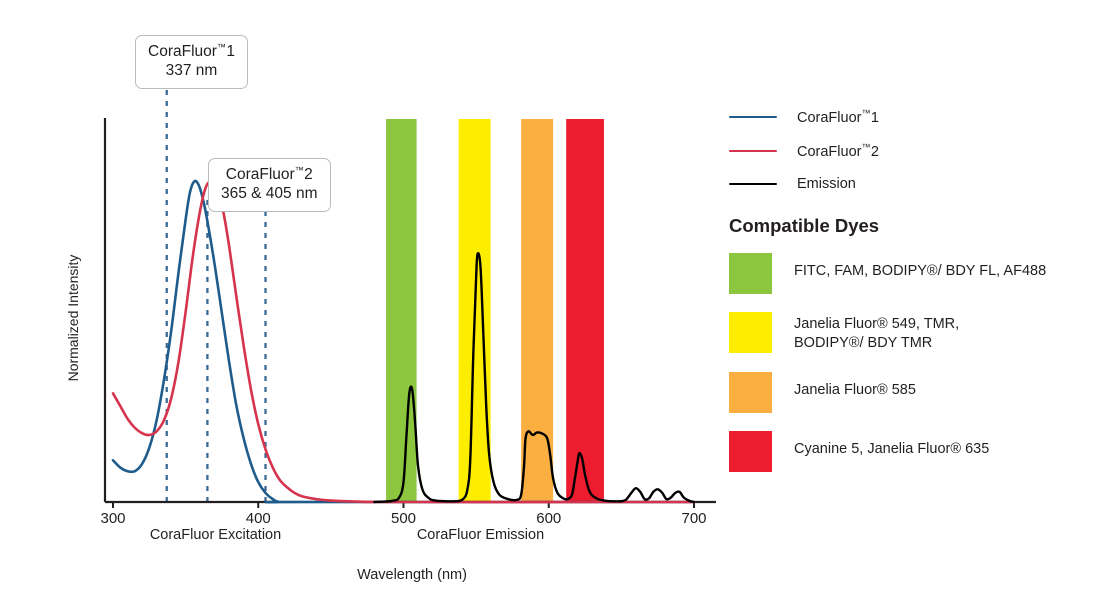 This screenshot has height=612, width=1110. What do you see at coordinates (534, 377) in the screenshot?
I see `series-path-Emission` at bounding box center [534, 377].